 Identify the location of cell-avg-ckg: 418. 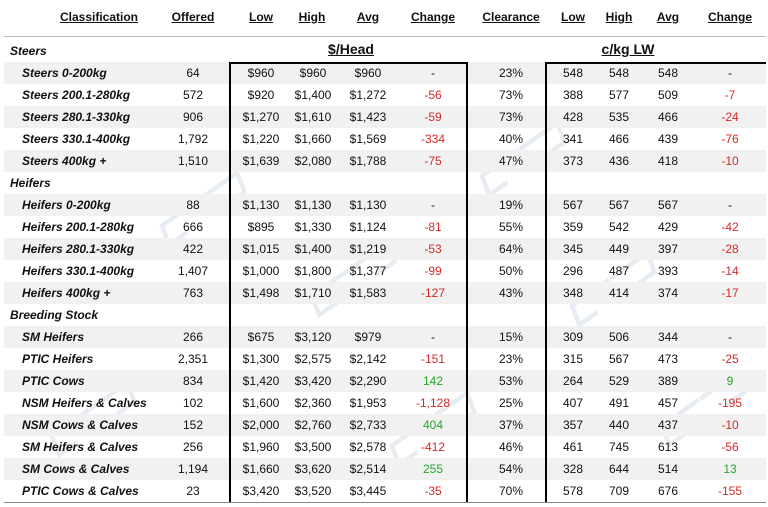
(668, 161).